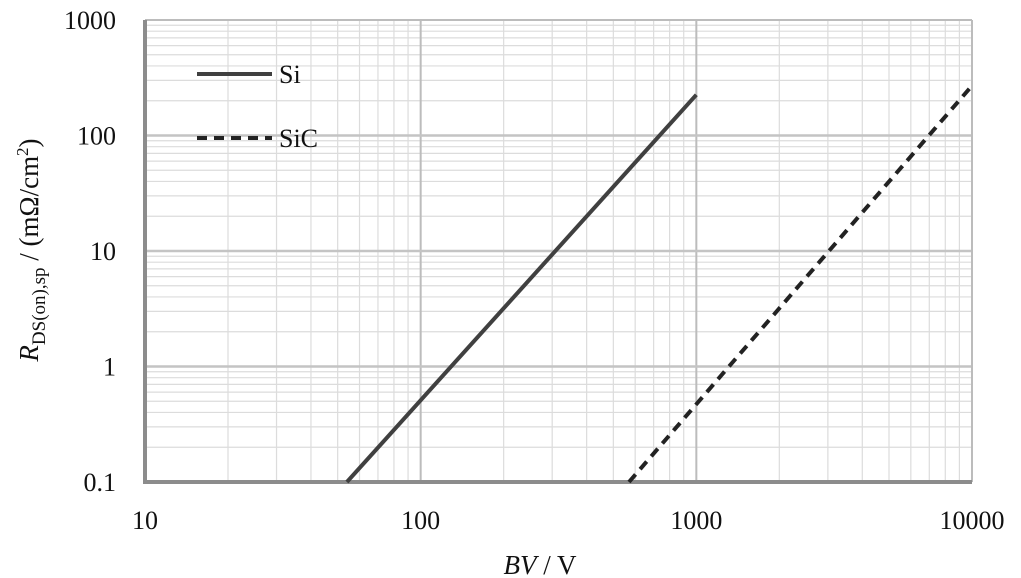  I want to click on y-axis-title-sub: DS(on),sp, so click(39, 306).